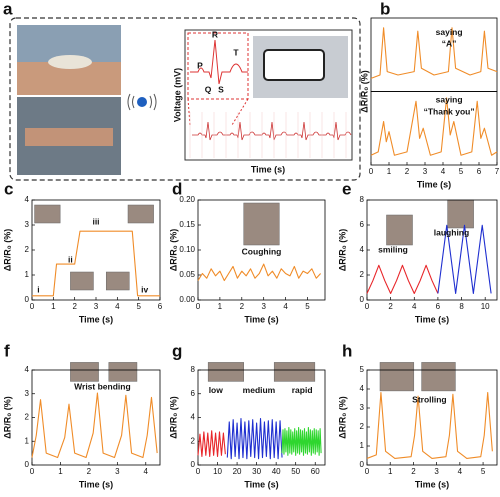 The image size is (500, 497). I want to click on annotation: low, so click(216, 390).